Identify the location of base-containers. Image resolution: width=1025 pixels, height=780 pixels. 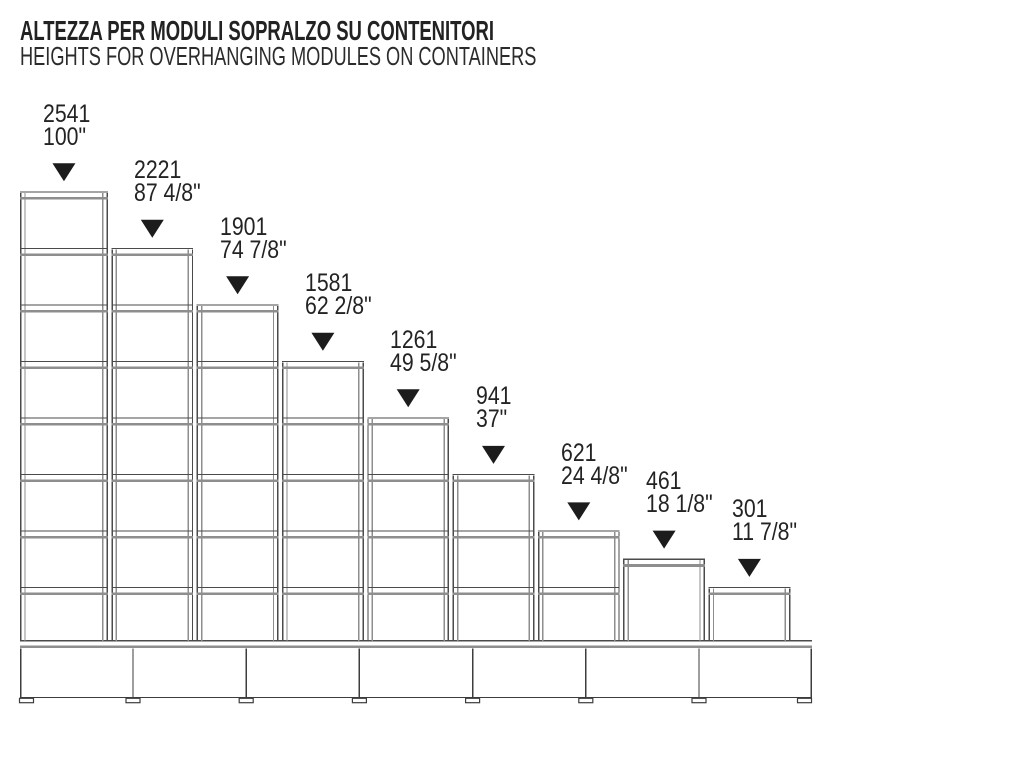
(416, 669).